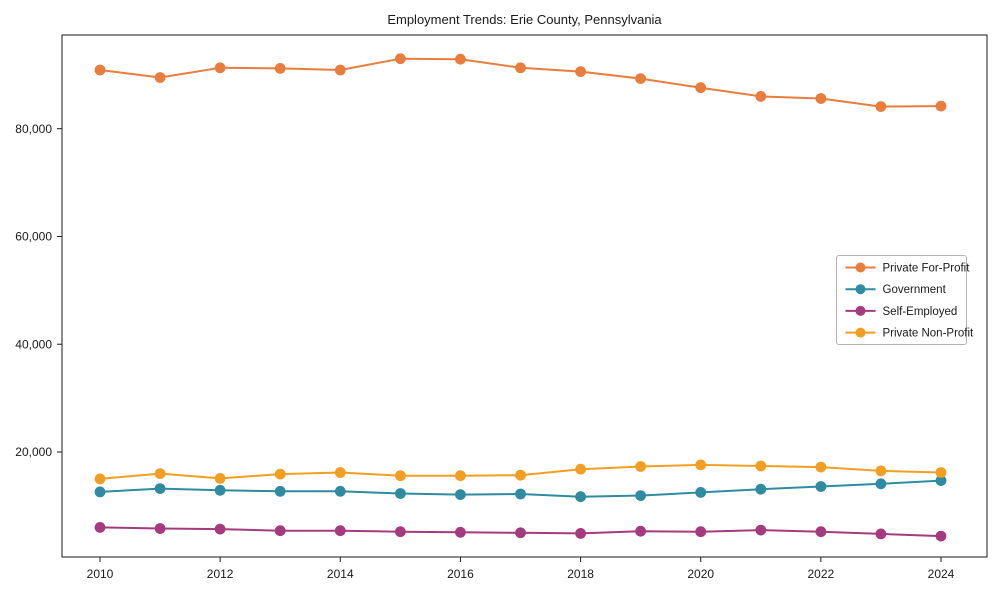  I want to click on series-self-employed, so click(520, 532).